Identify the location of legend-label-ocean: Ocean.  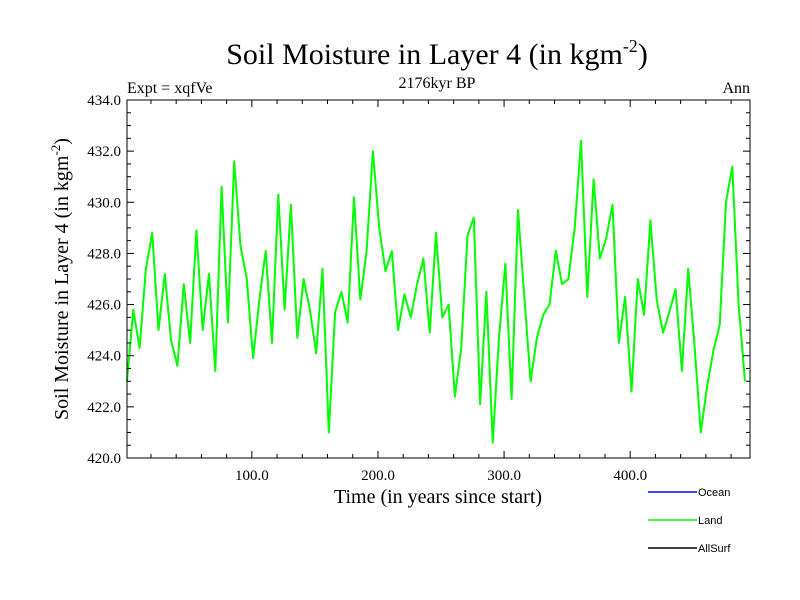
(714, 493).